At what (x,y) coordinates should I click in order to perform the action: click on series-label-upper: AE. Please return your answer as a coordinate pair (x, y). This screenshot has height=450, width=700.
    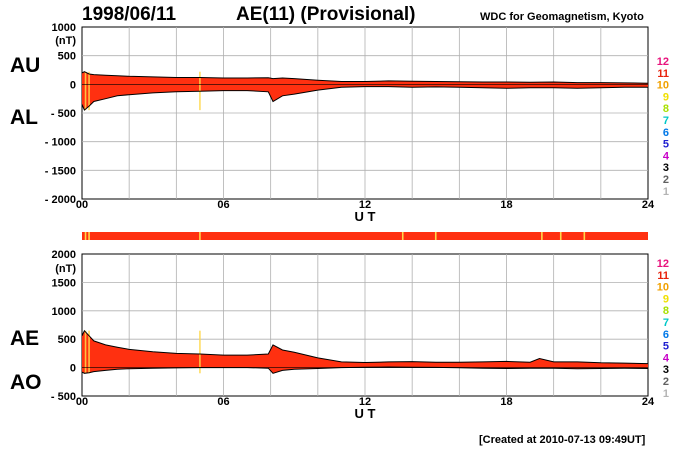
    Looking at the image, I should click on (24, 338).